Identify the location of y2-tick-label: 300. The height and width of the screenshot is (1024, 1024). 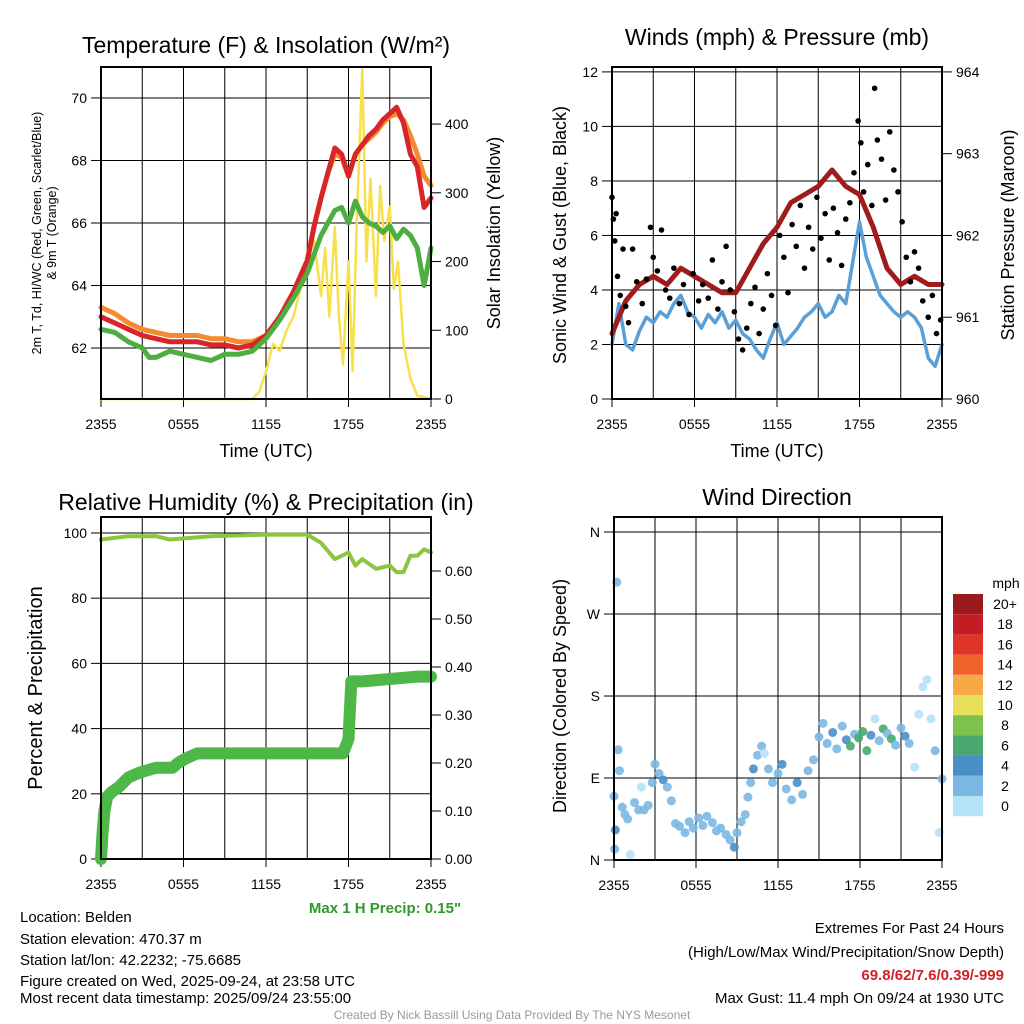
(457, 193).